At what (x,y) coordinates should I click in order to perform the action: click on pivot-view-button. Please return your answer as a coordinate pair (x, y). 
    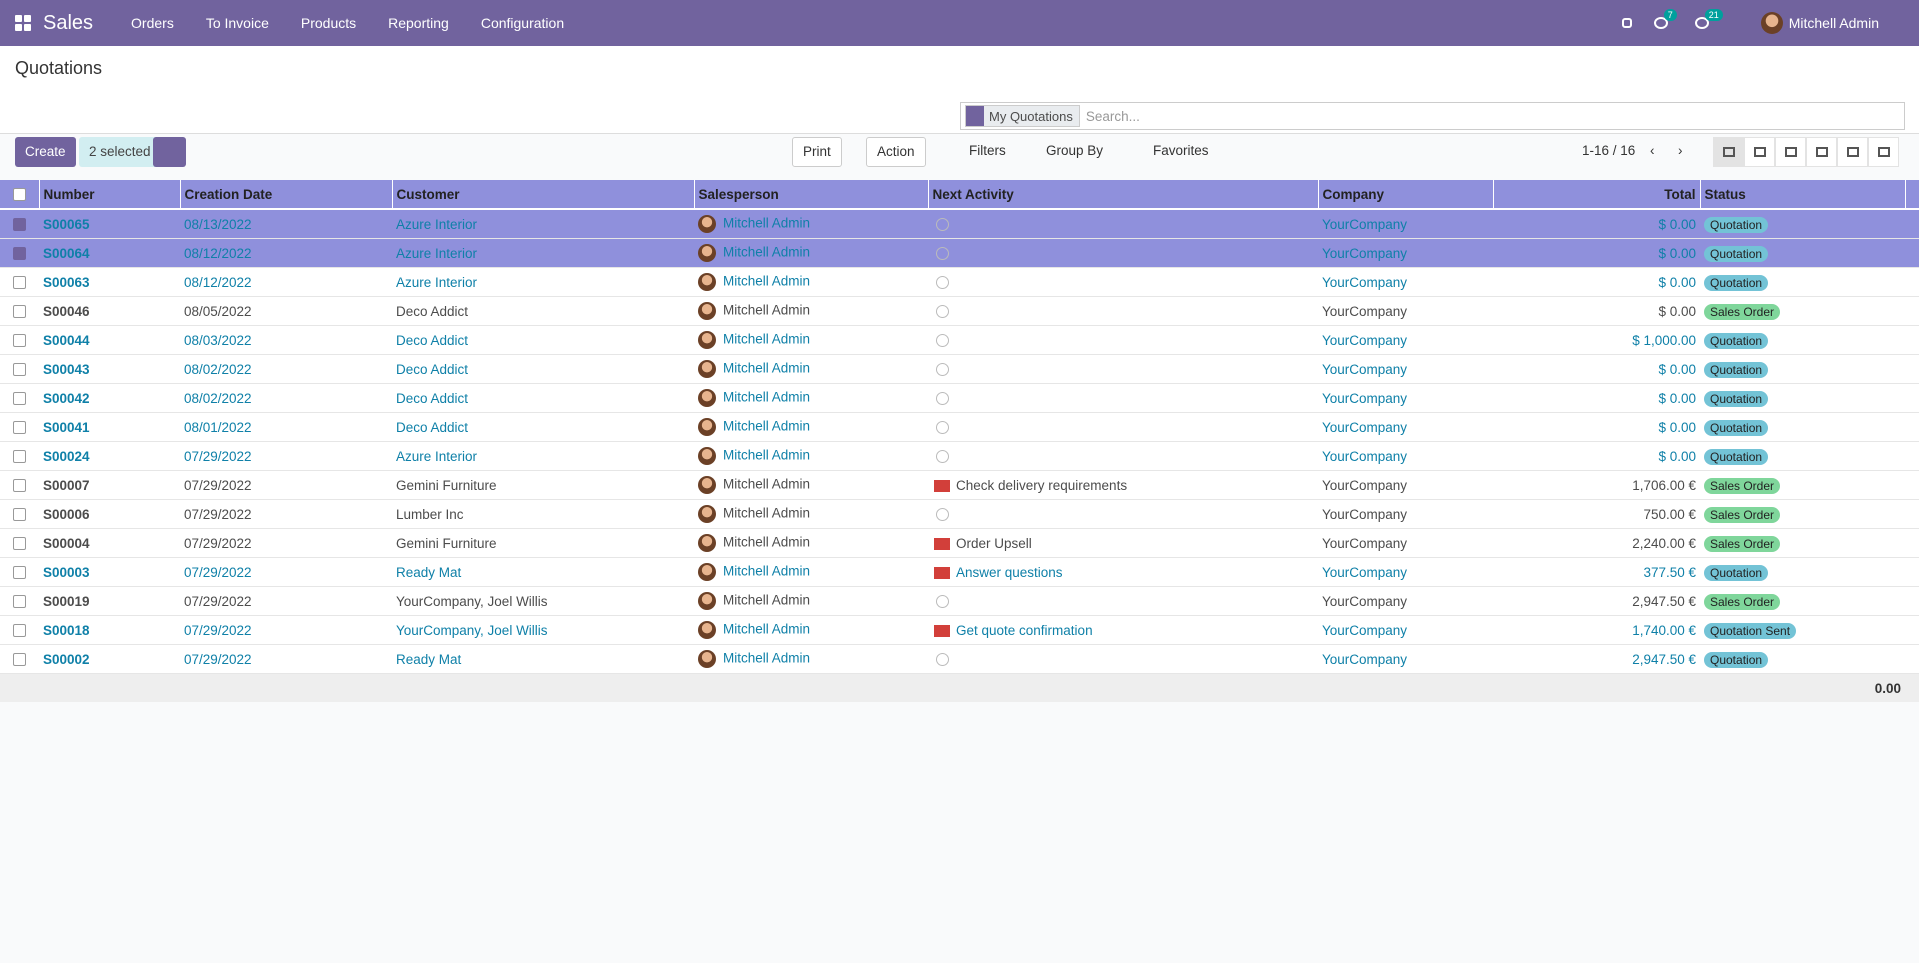
    Looking at the image, I should click on (1821, 152).